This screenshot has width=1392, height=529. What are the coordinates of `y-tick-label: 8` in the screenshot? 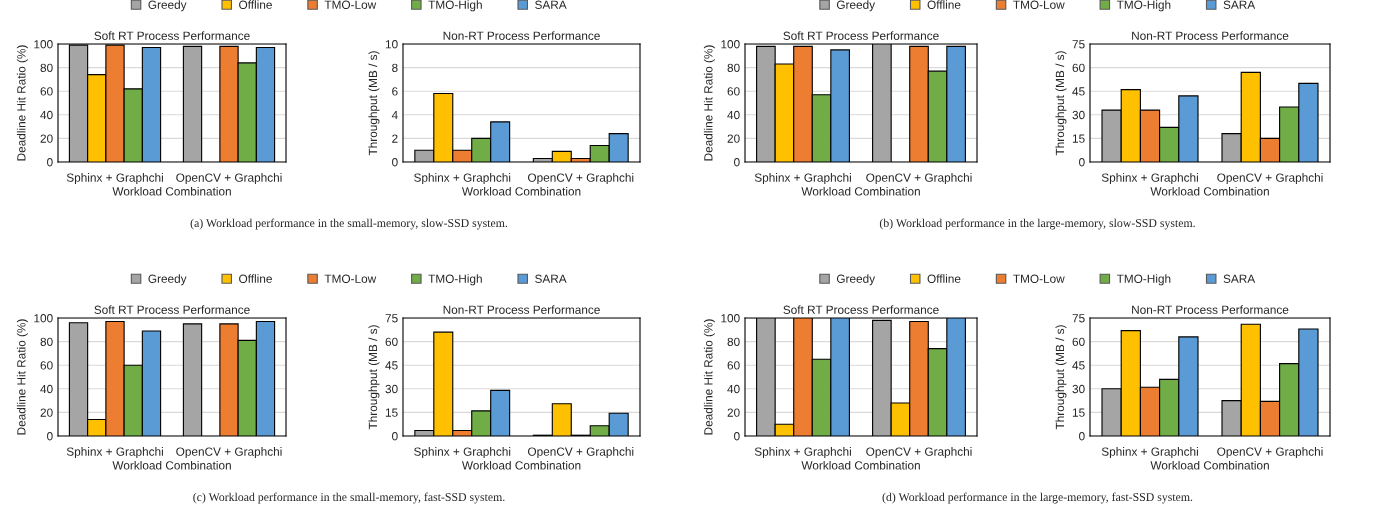 It's located at (395, 67).